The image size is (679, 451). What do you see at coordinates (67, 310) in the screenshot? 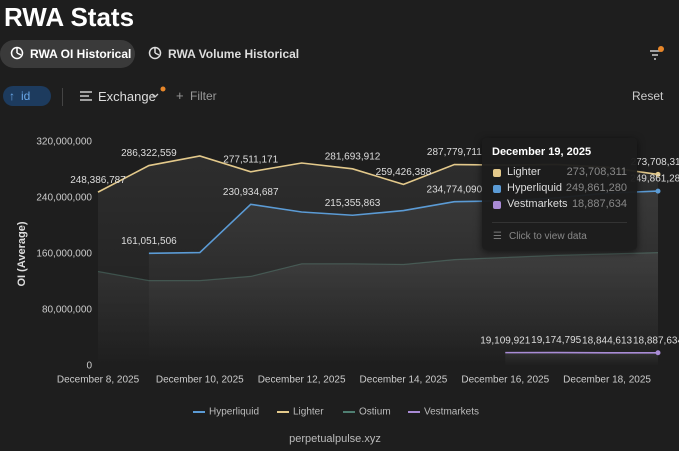
I see `y-tick-label: 80,000,000` at bounding box center [67, 310].